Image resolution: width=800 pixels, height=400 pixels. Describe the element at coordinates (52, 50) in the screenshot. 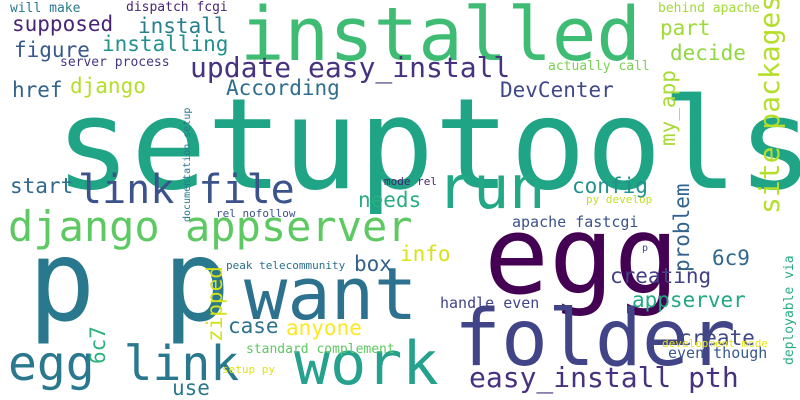

I see `word-figure: figure` at that location.